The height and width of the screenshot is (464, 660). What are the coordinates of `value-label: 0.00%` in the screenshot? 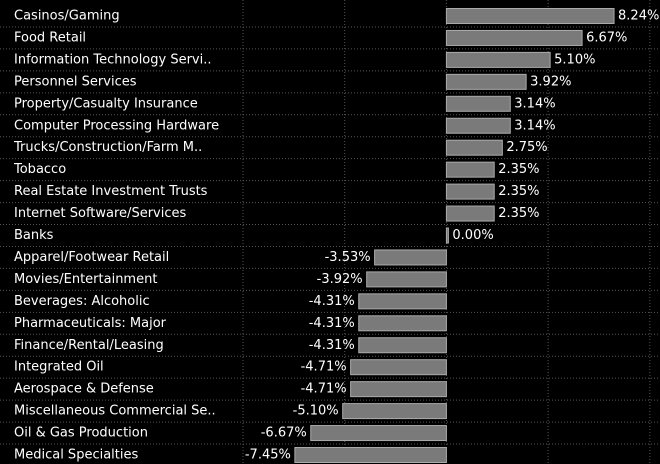 It's located at (472, 235).